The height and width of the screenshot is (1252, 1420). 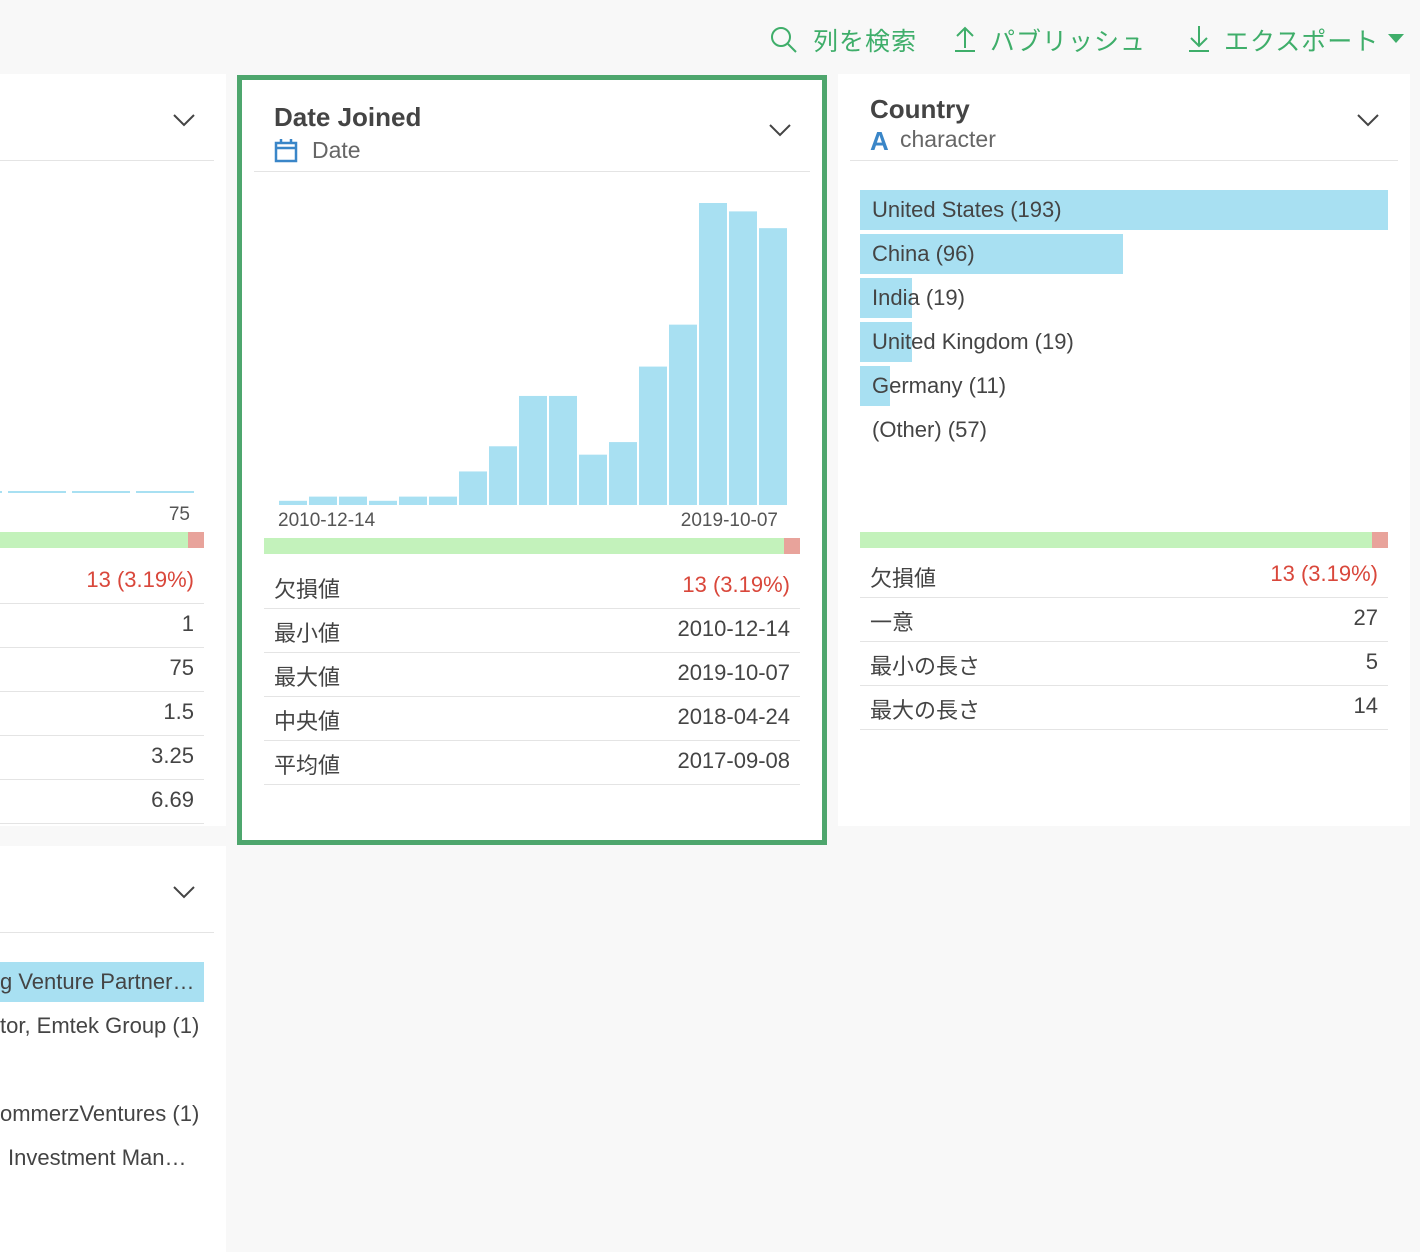 I want to click on stat-row: 13 (3.19%), so click(x=102, y=581).